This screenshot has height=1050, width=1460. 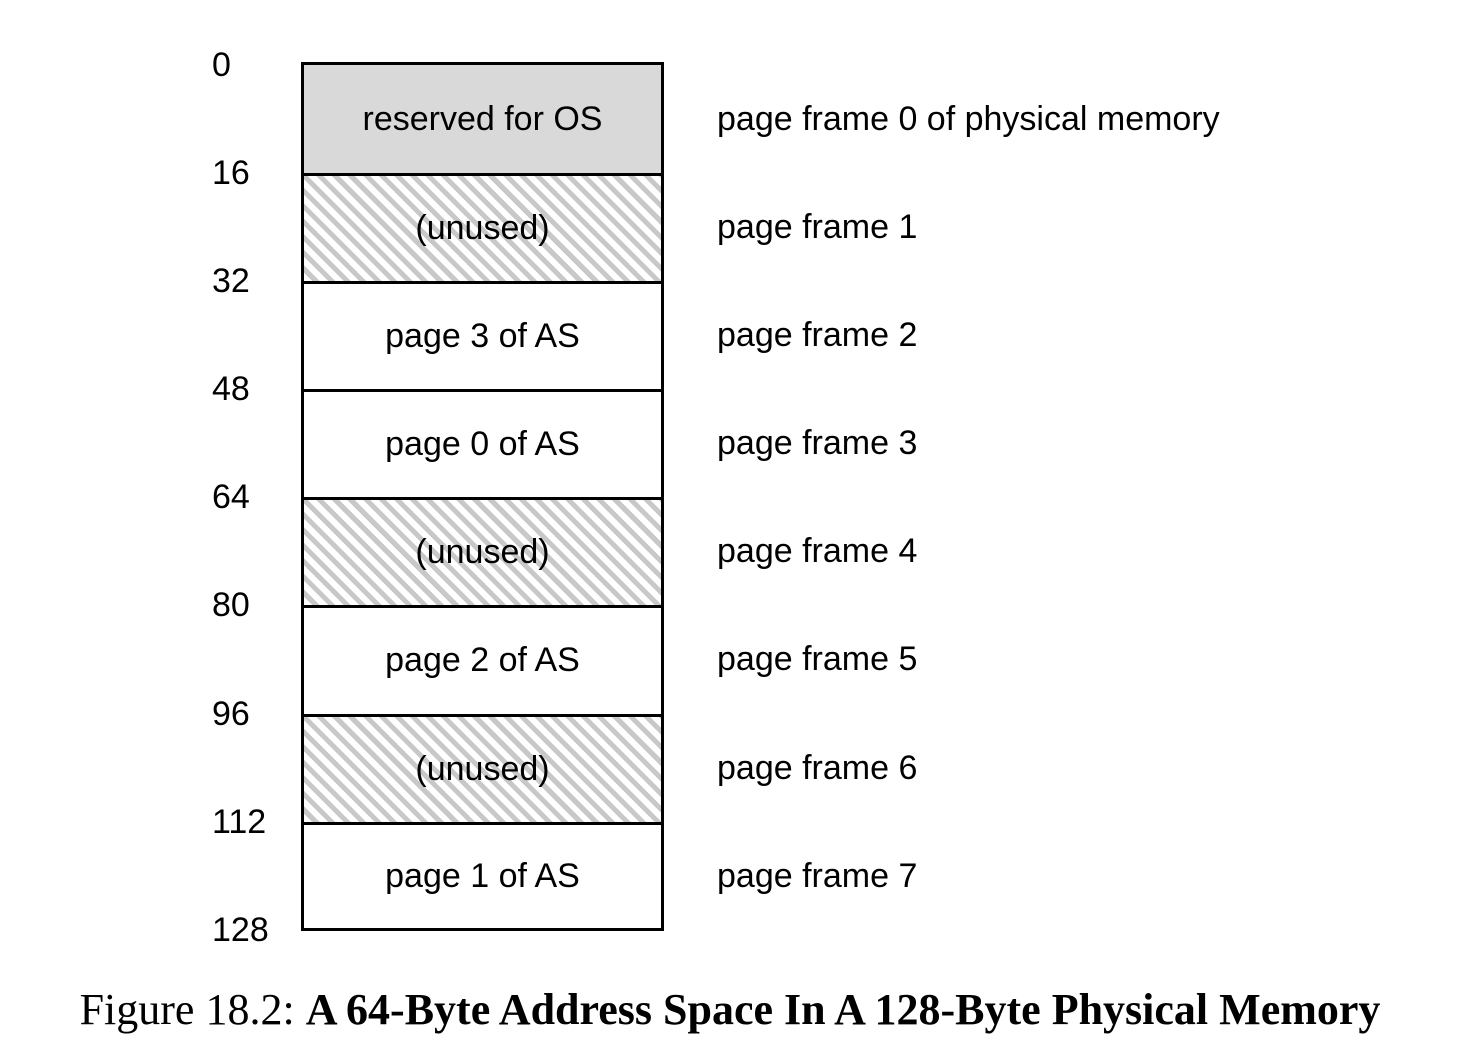 What do you see at coordinates (231, 714) in the screenshot?
I see `address-label: 96` at bounding box center [231, 714].